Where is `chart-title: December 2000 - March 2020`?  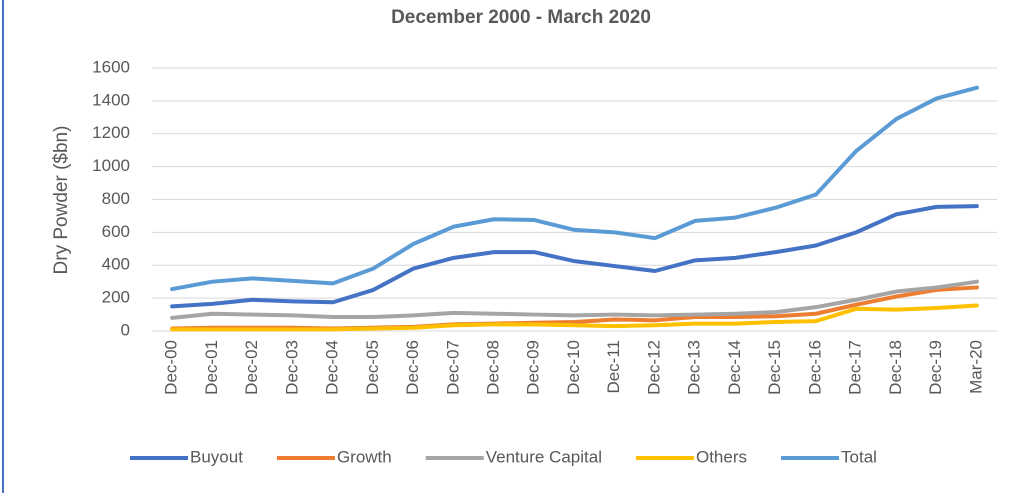 chart-title: December 2000 - March 2020 is located at coordinates (521, 17).